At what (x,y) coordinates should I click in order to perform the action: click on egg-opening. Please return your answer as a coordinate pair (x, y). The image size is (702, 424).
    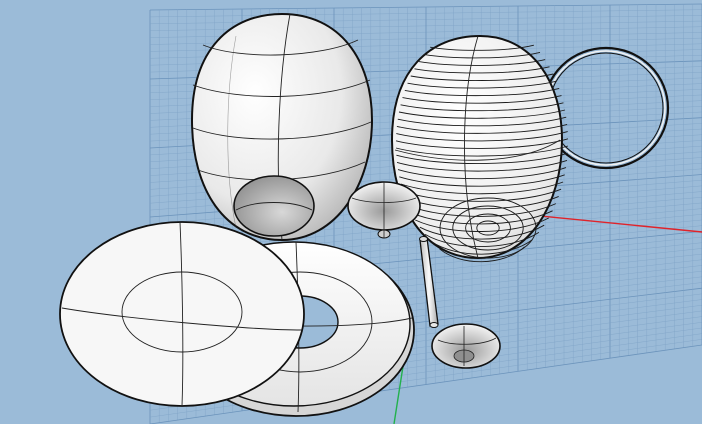
    Looking at the image, I should click on (274, 206).